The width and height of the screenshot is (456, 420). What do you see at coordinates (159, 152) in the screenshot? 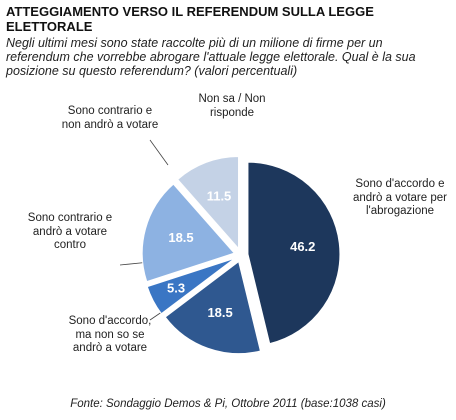
I see `leader-line` at bounding box center [159, 152].